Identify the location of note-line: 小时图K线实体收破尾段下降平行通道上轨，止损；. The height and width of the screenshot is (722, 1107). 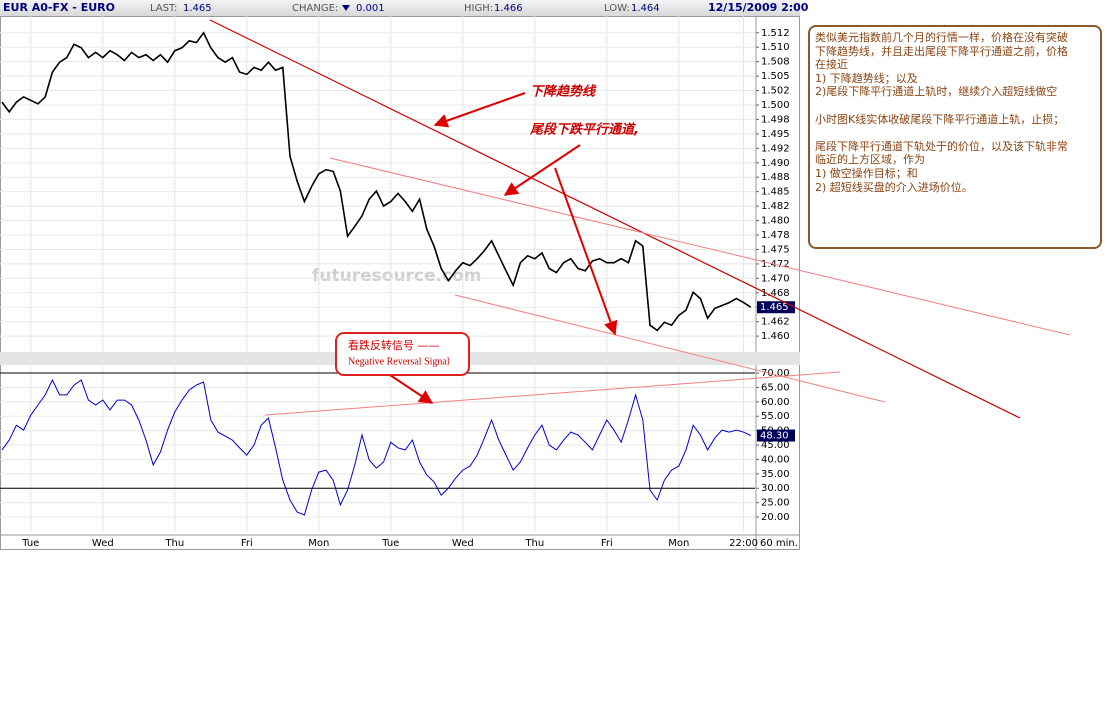
(940, 119).